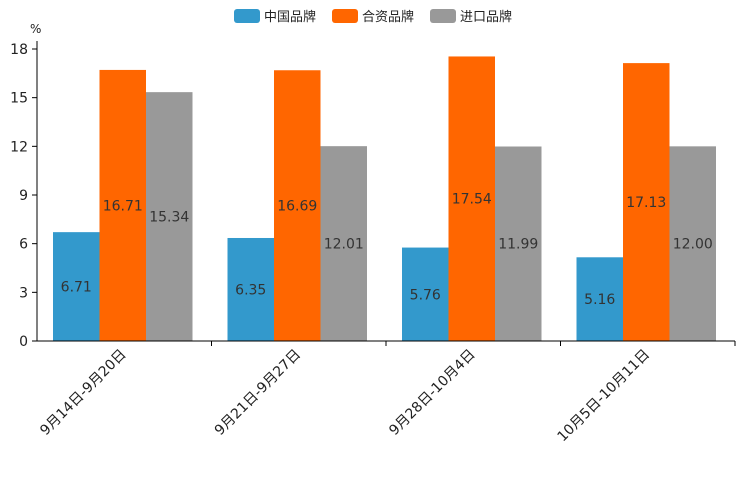 This screenshot has height=496, width=744. I want to click on x-category-label: 9月21日-9月27日, so click(258, 393).